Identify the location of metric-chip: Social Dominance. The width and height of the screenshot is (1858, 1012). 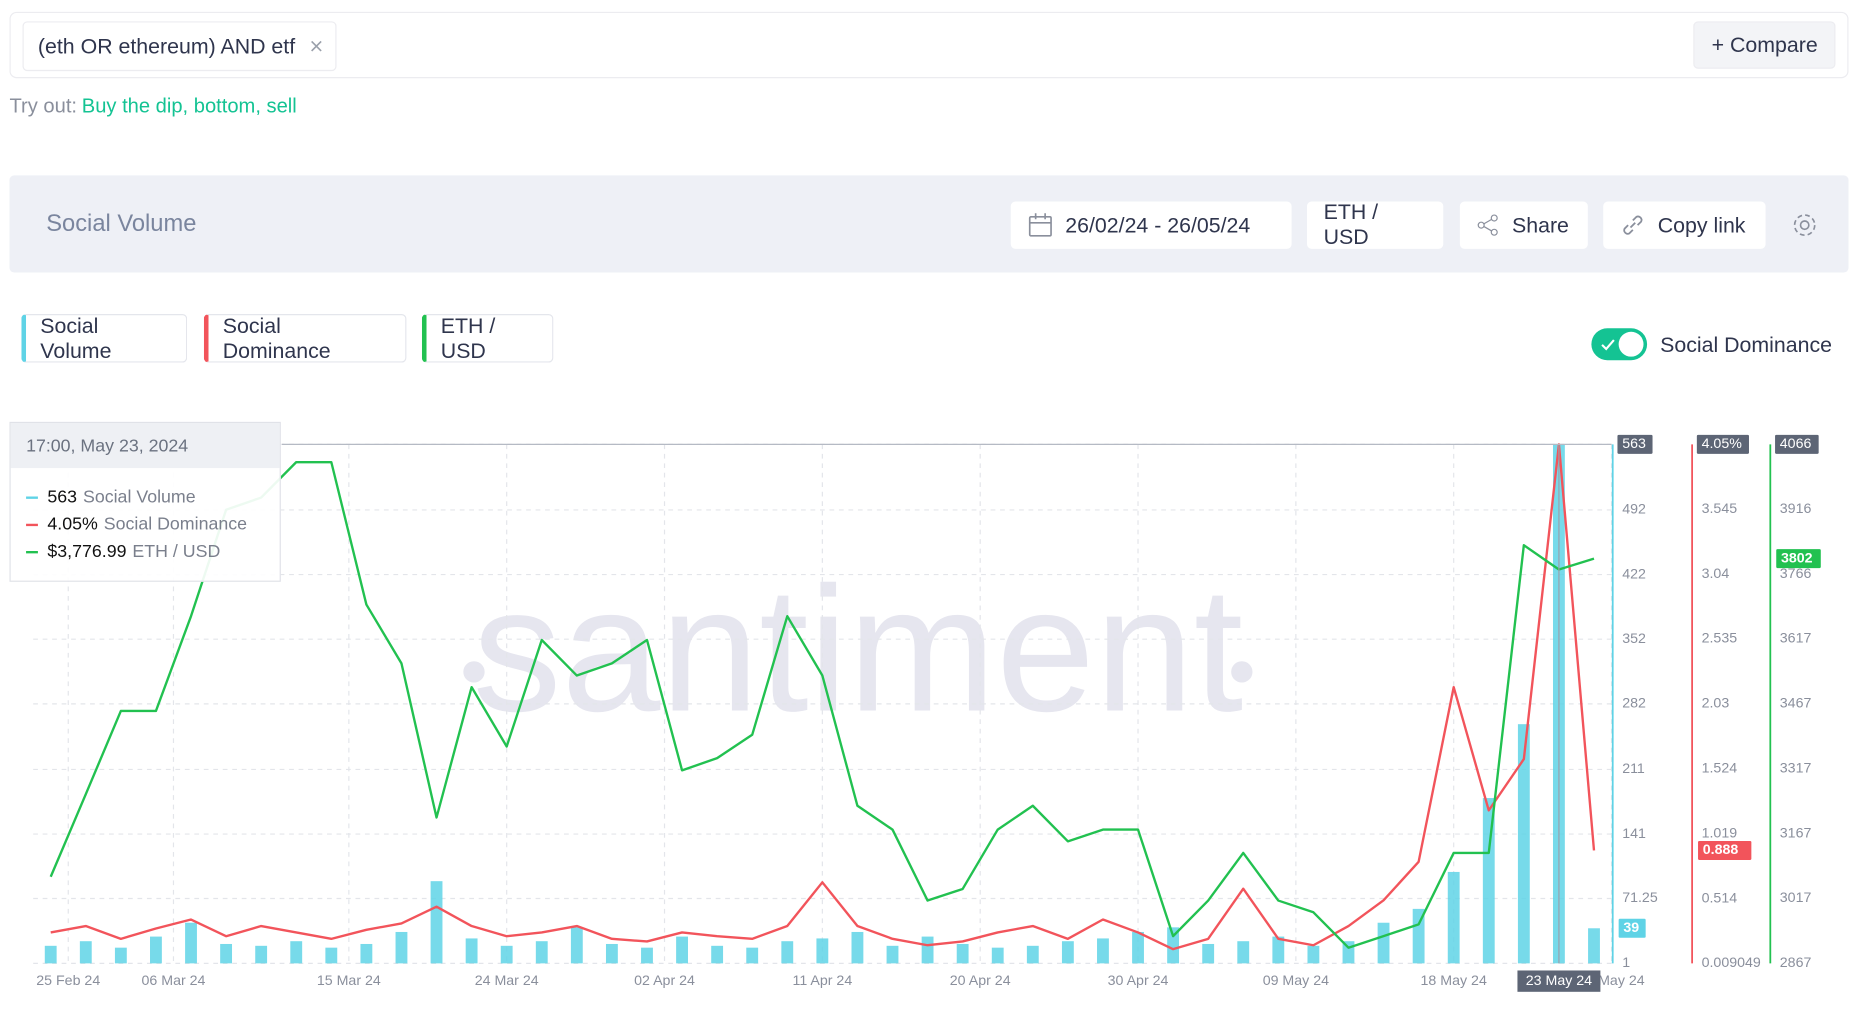
(305, 338).